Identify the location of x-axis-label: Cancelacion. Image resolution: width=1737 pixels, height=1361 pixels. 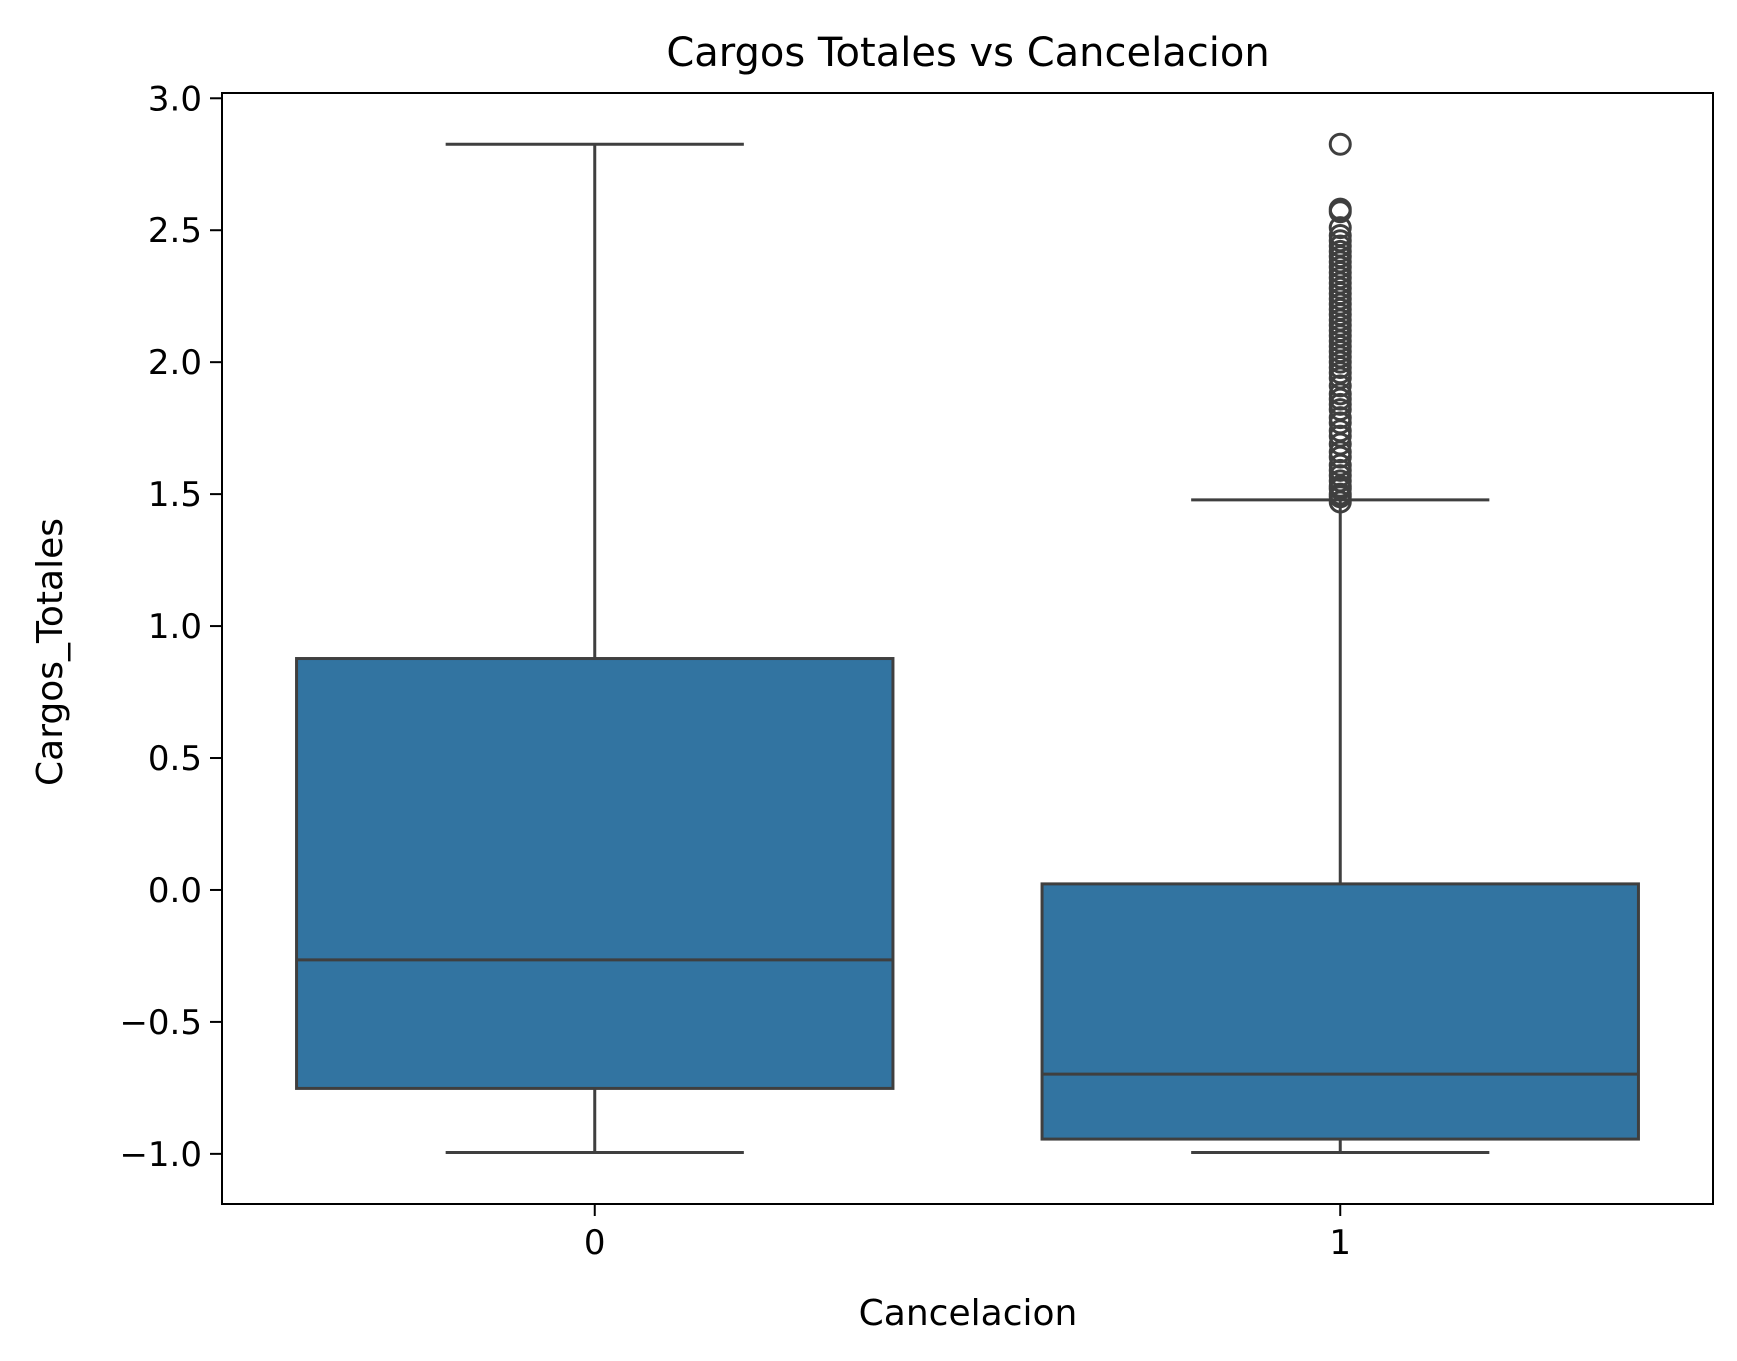
(968, 1313).